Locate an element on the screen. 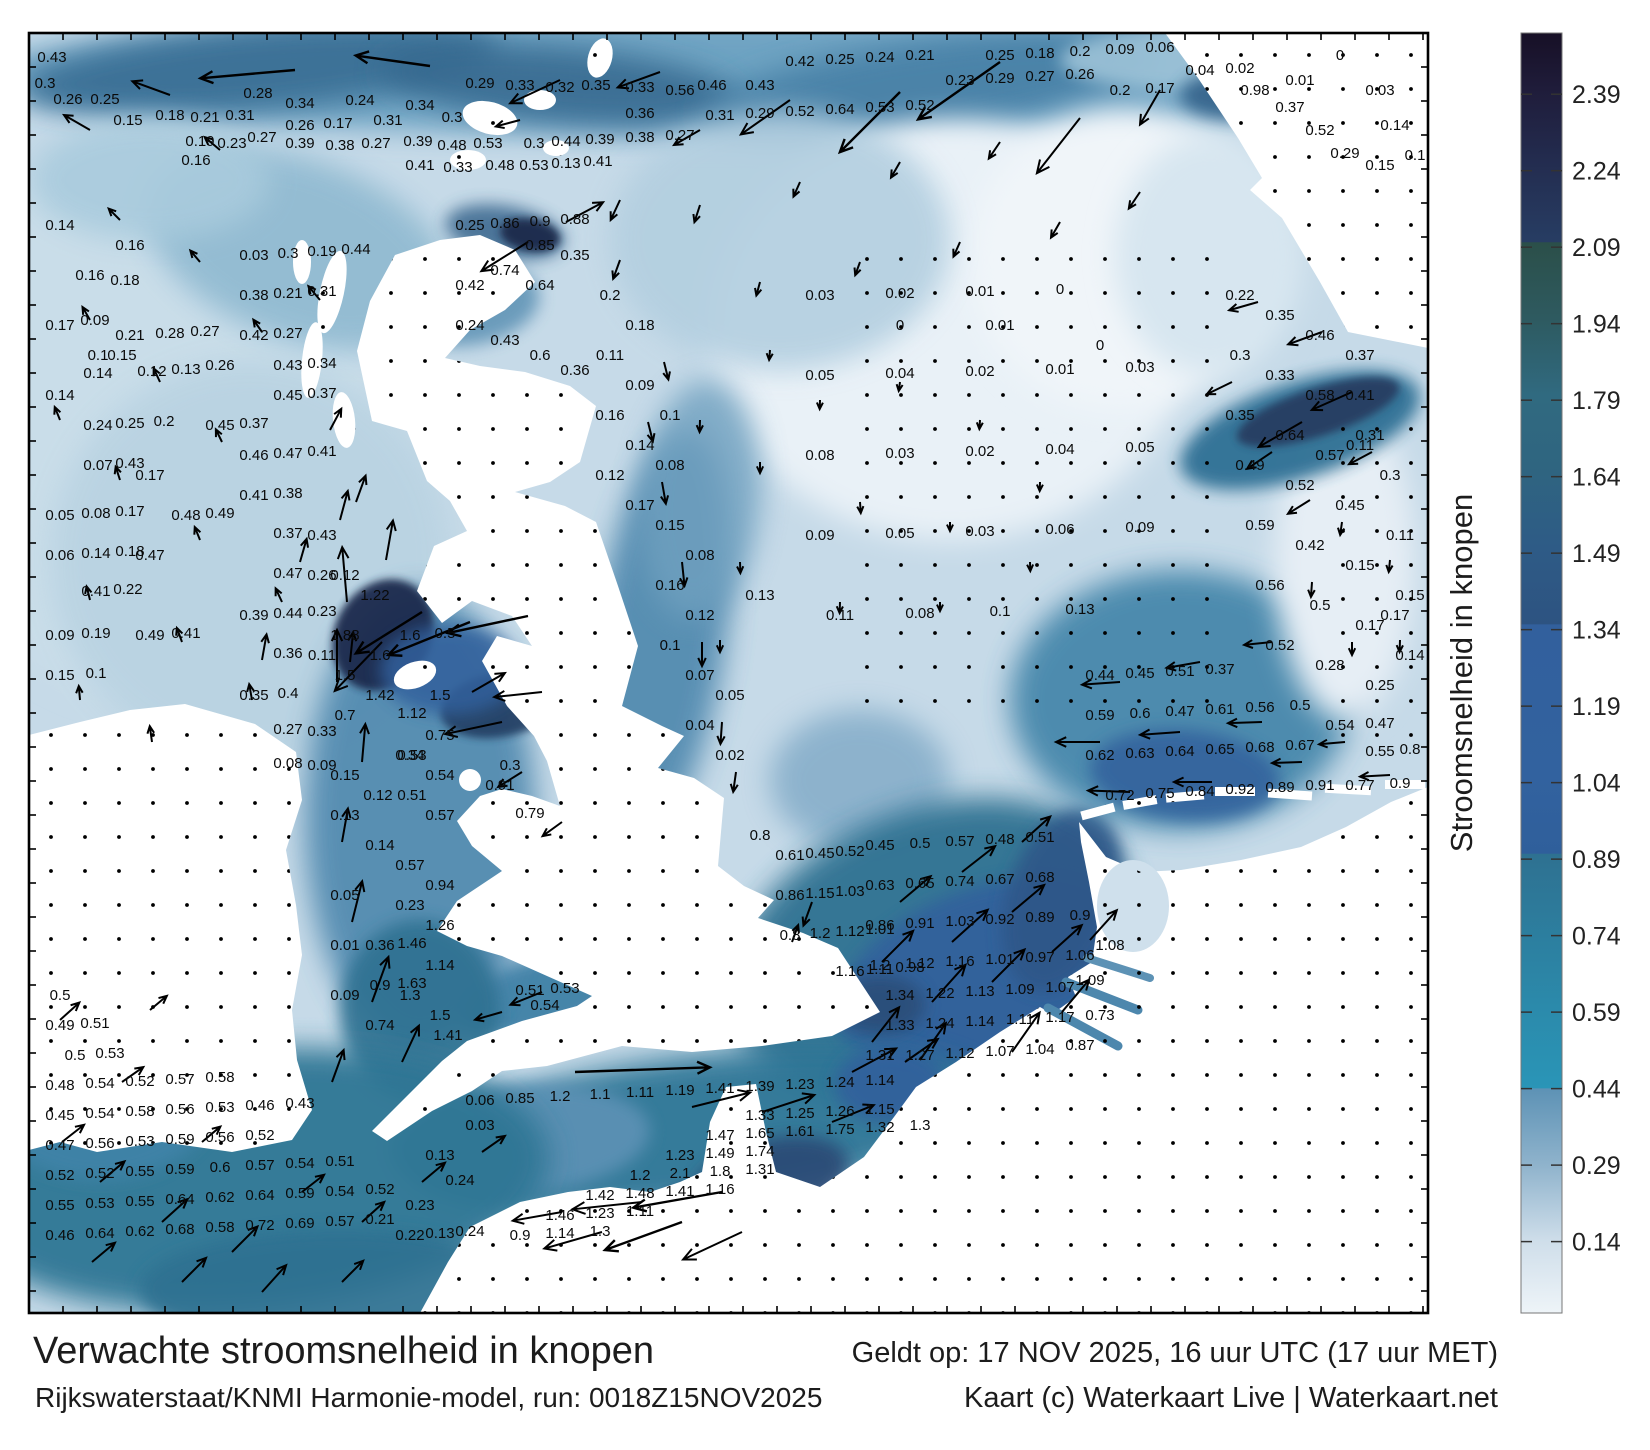 The image size is (1650, 1450). speed-value-label: 1.12 is located at coordinates (849, 931).